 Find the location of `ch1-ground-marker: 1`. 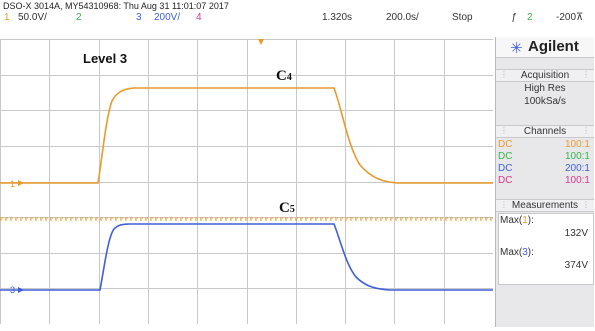

ch1-ground-marker: 1 is located at coordinates (12, 184).